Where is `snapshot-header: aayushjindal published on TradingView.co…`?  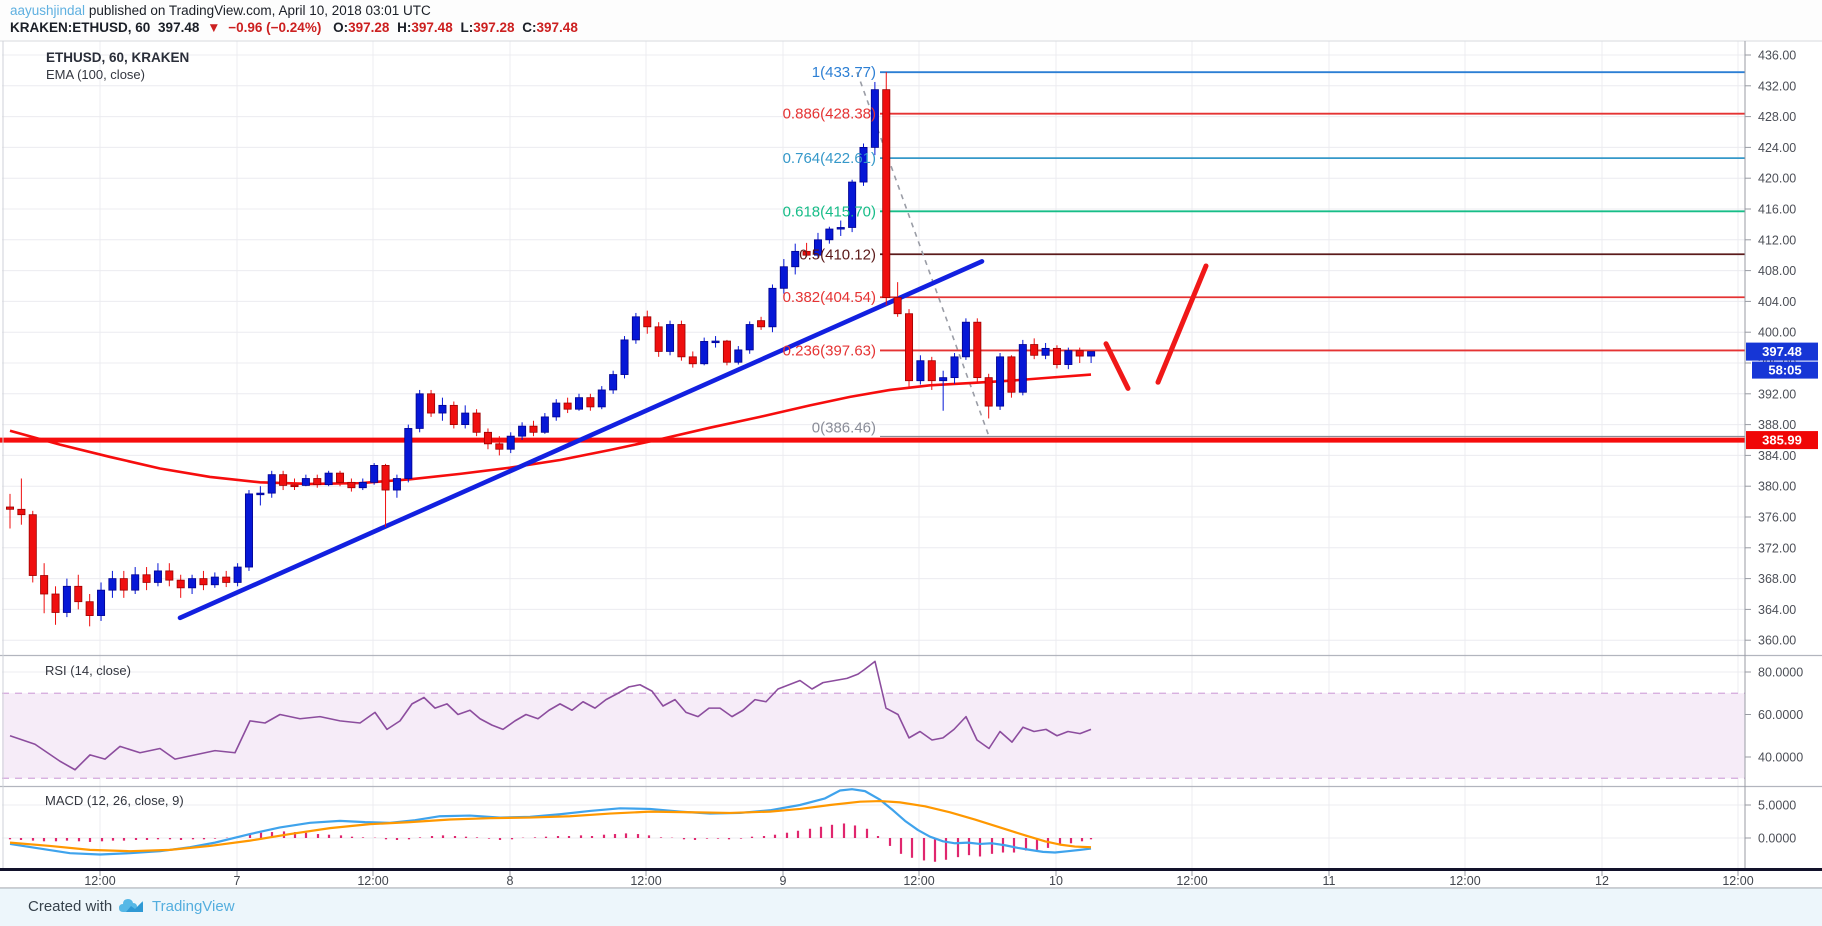 snapshot-header: aayushjindal published on TradingView.co… is located at coordinates (911, 20).